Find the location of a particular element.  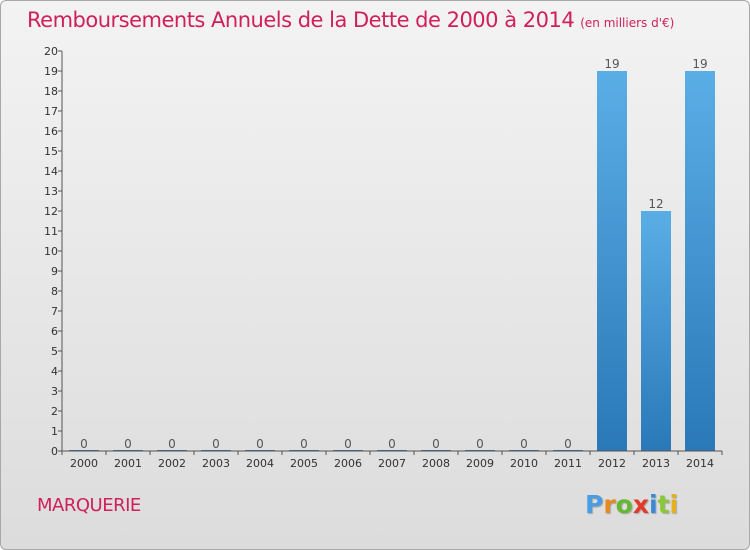

y-tick-label: 7 is located at coordinates (54, 311).